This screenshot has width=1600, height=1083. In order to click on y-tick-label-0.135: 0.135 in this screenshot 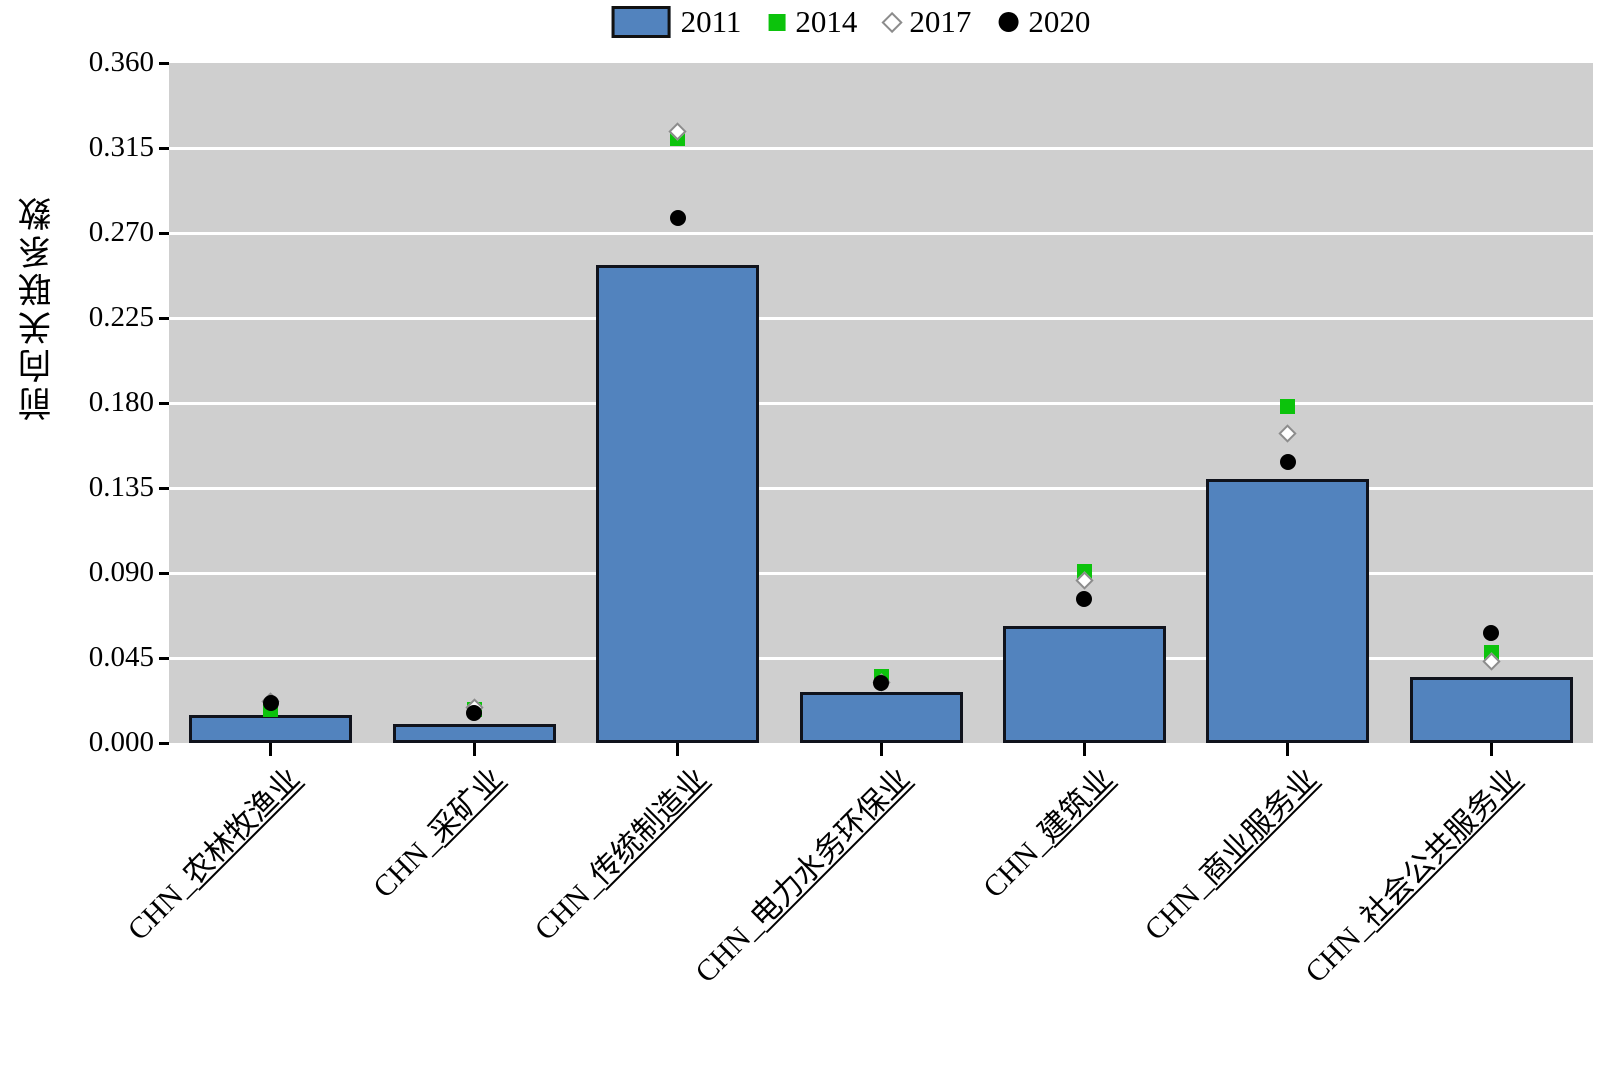, I will do `click(121, 487)`.